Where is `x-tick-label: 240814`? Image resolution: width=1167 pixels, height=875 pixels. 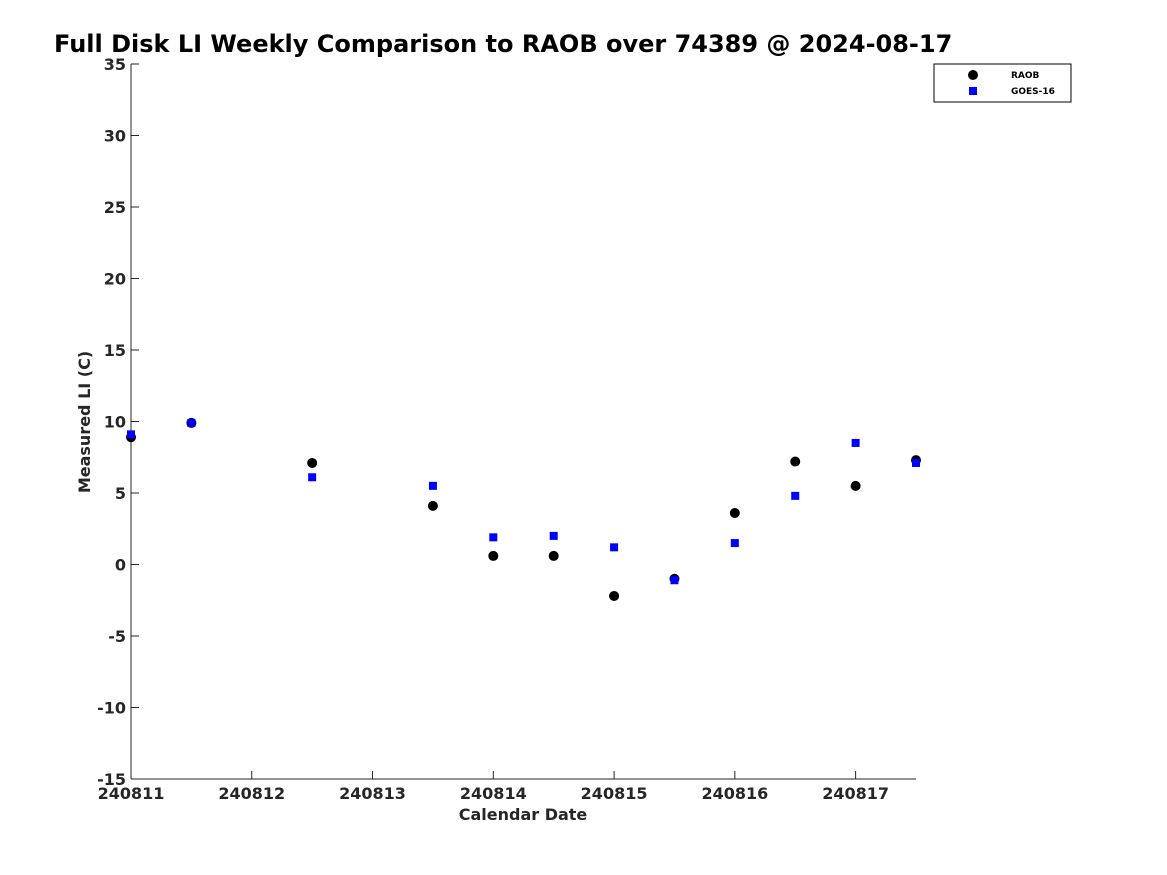 x-tick-label: 240814 is located at coordinates (493, 793).